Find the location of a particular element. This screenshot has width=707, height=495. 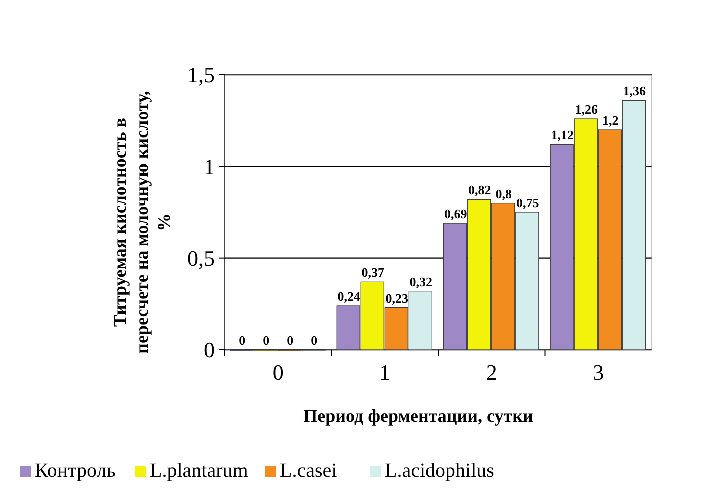

data-label: 0,24 is located at coordinates (349, 296).